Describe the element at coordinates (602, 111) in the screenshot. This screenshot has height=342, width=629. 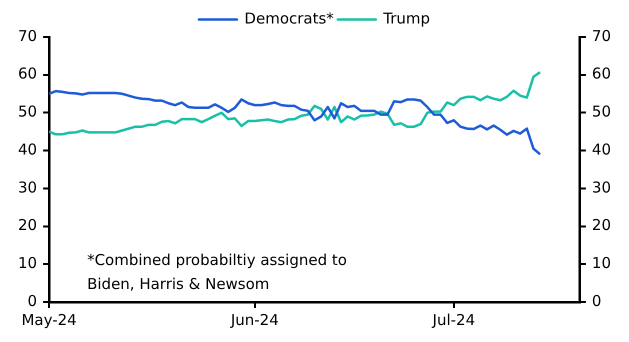
I see `y2-tick-label: 50` at that location.